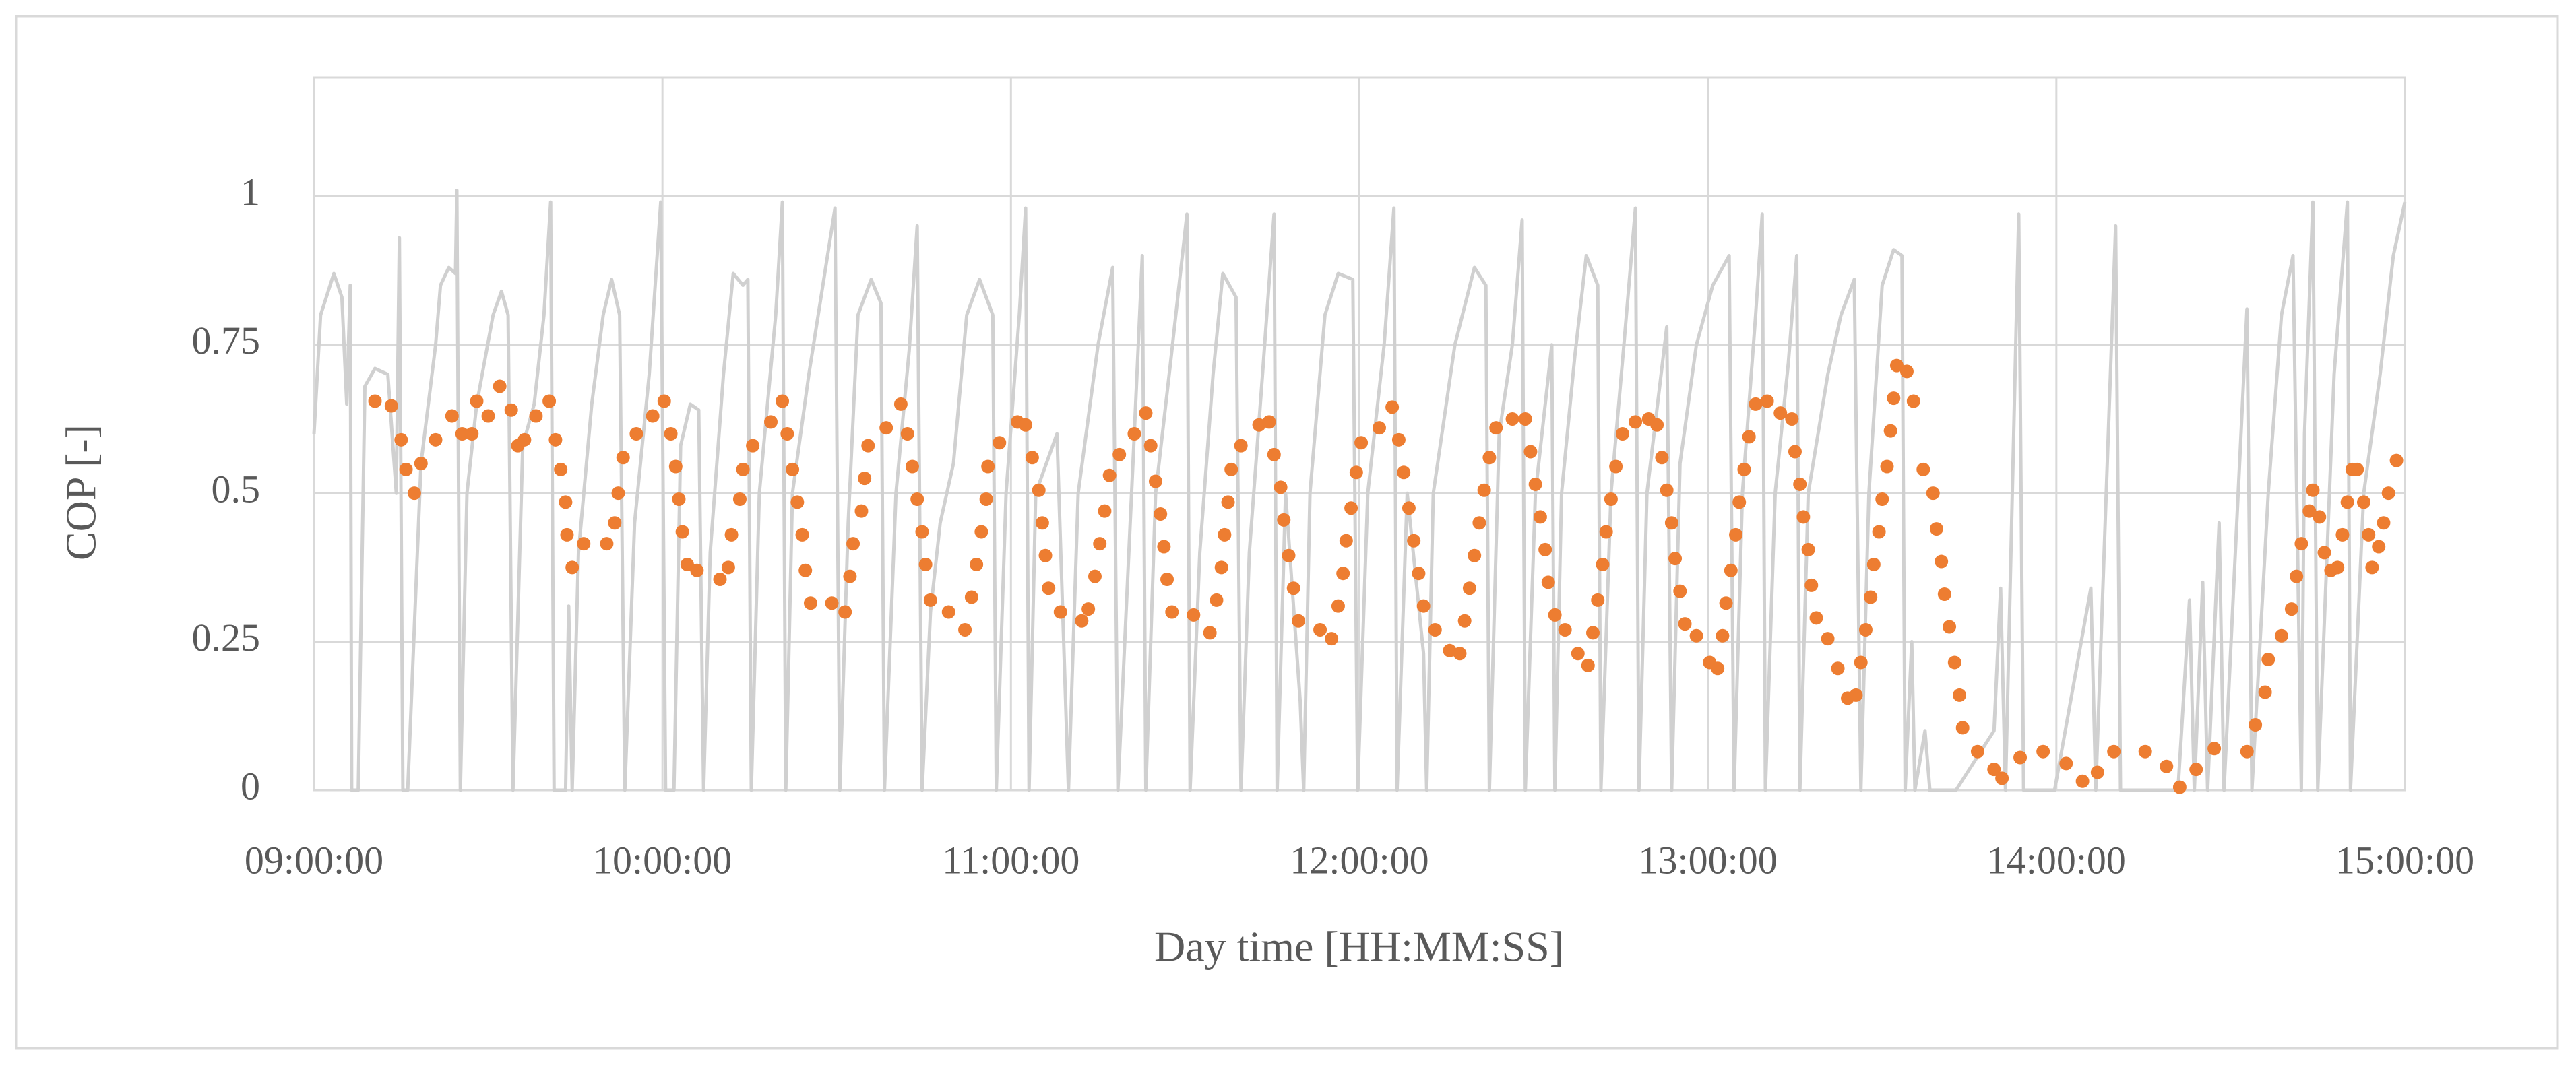  Describe the element at coordinates (2056, 860) in the screenshot. I see `x-tick-label: 14:00:00` at that location.